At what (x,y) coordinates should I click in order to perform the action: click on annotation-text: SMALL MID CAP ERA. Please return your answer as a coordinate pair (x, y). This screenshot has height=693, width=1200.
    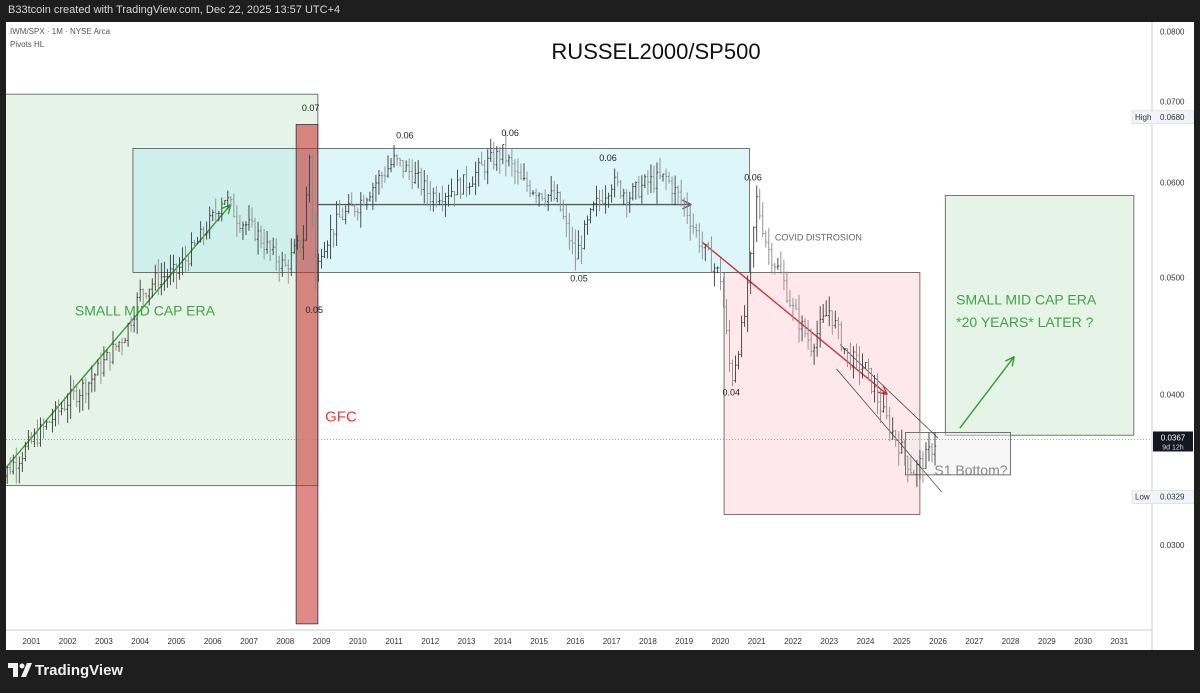
    Looking at the image, I should click on (1026, 299).